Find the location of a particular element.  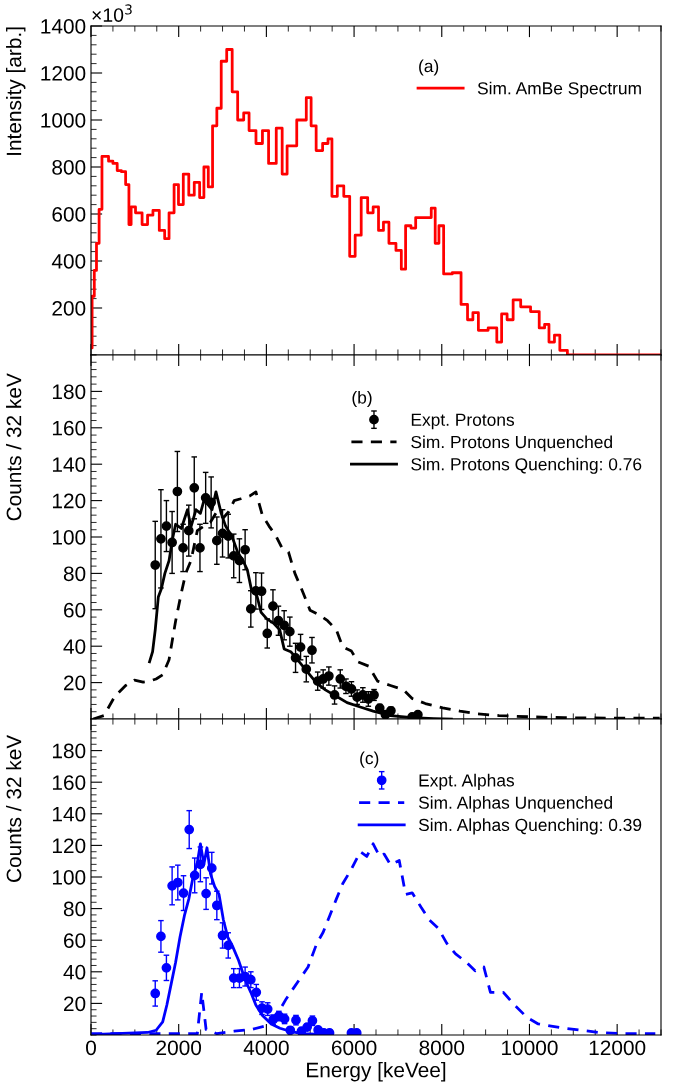

y-tick-label: 1400 is located at coordinates (63, 26).